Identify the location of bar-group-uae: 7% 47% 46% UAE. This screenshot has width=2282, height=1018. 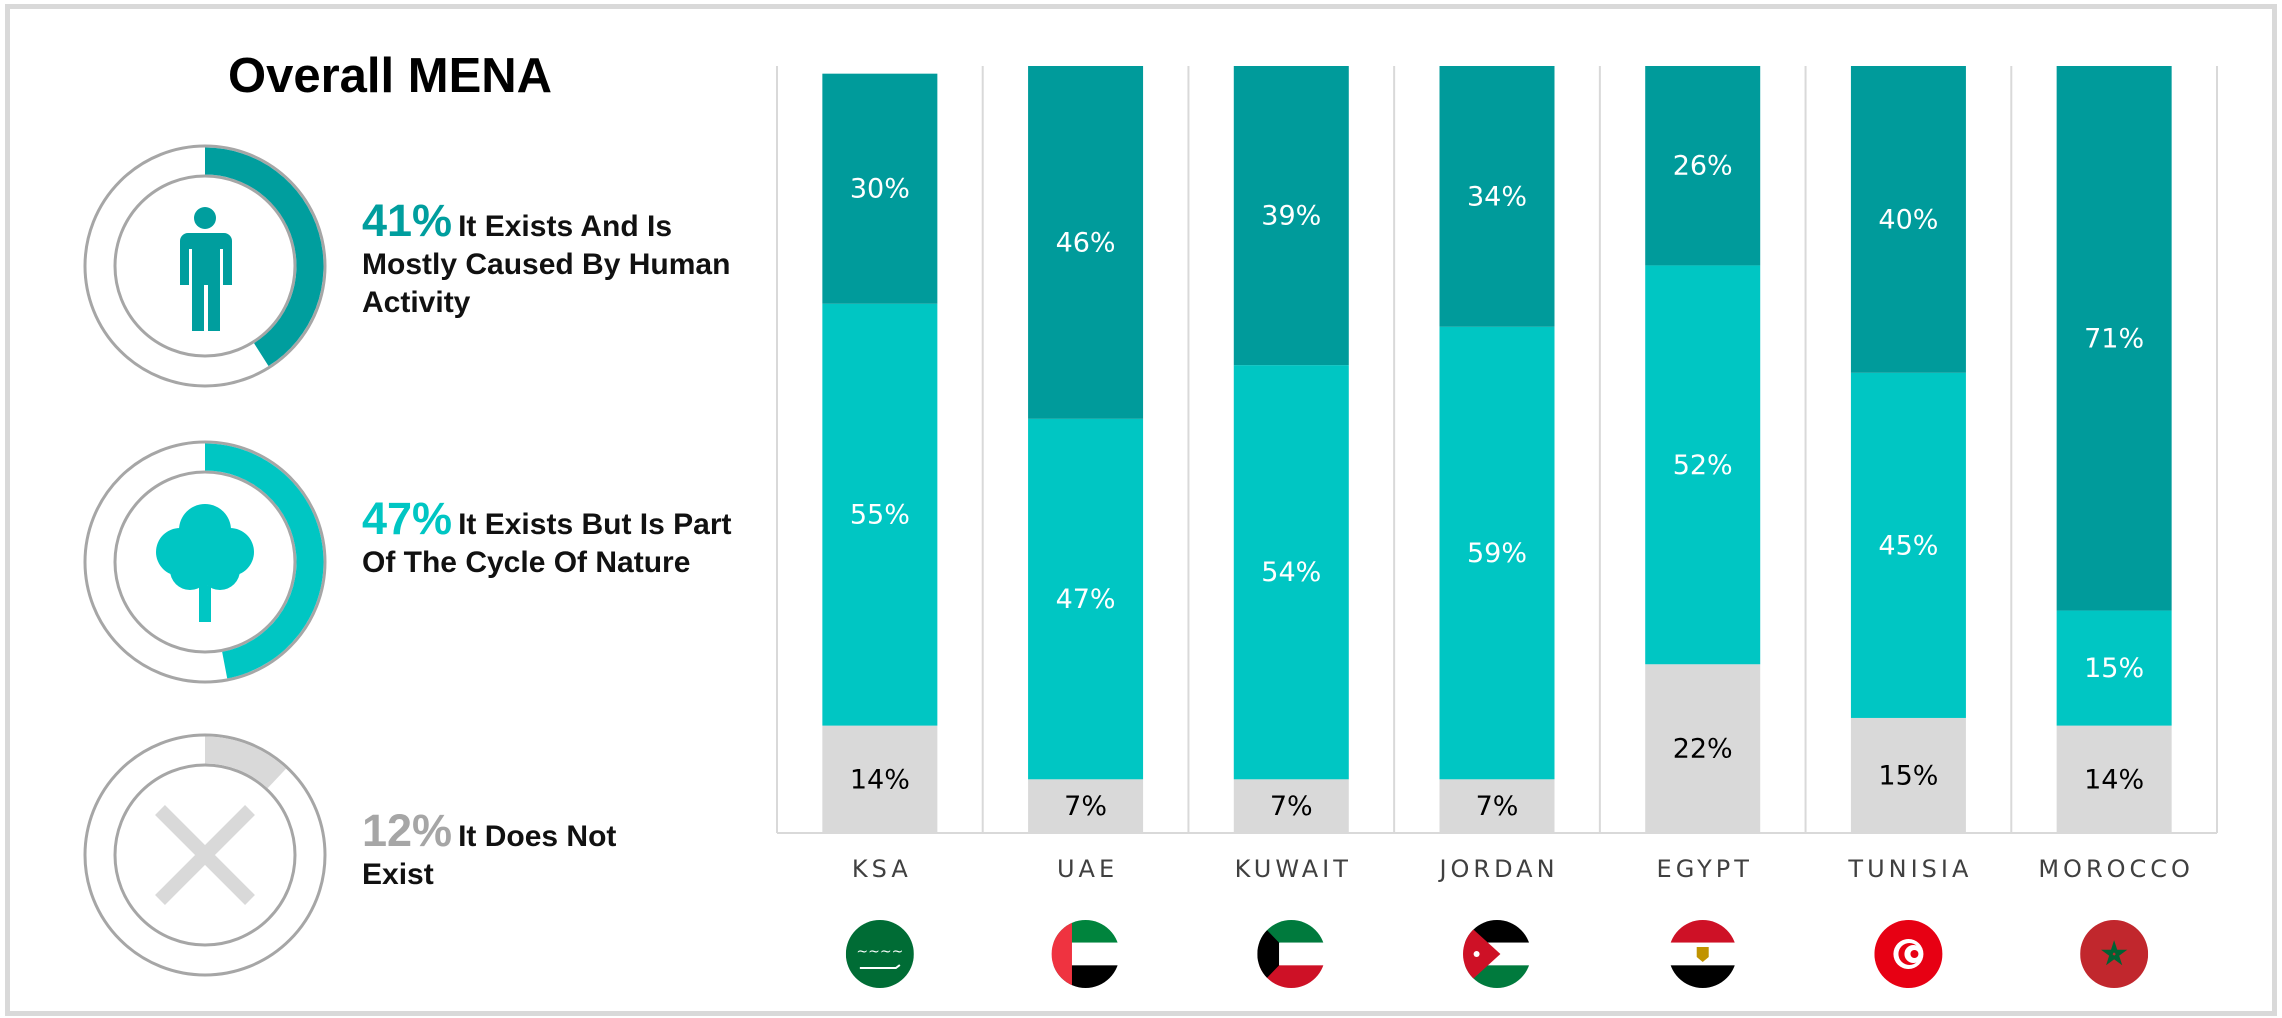
(1086, 527).